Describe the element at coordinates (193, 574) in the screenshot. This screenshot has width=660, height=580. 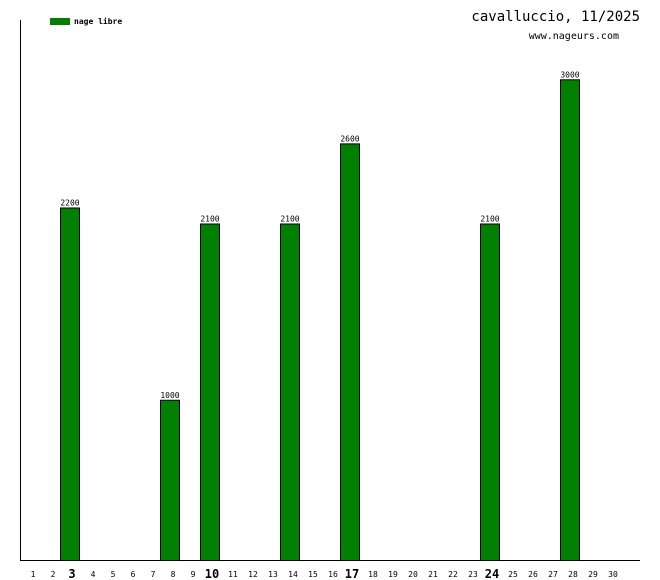
I see `x-tick-label: 9` at that location.